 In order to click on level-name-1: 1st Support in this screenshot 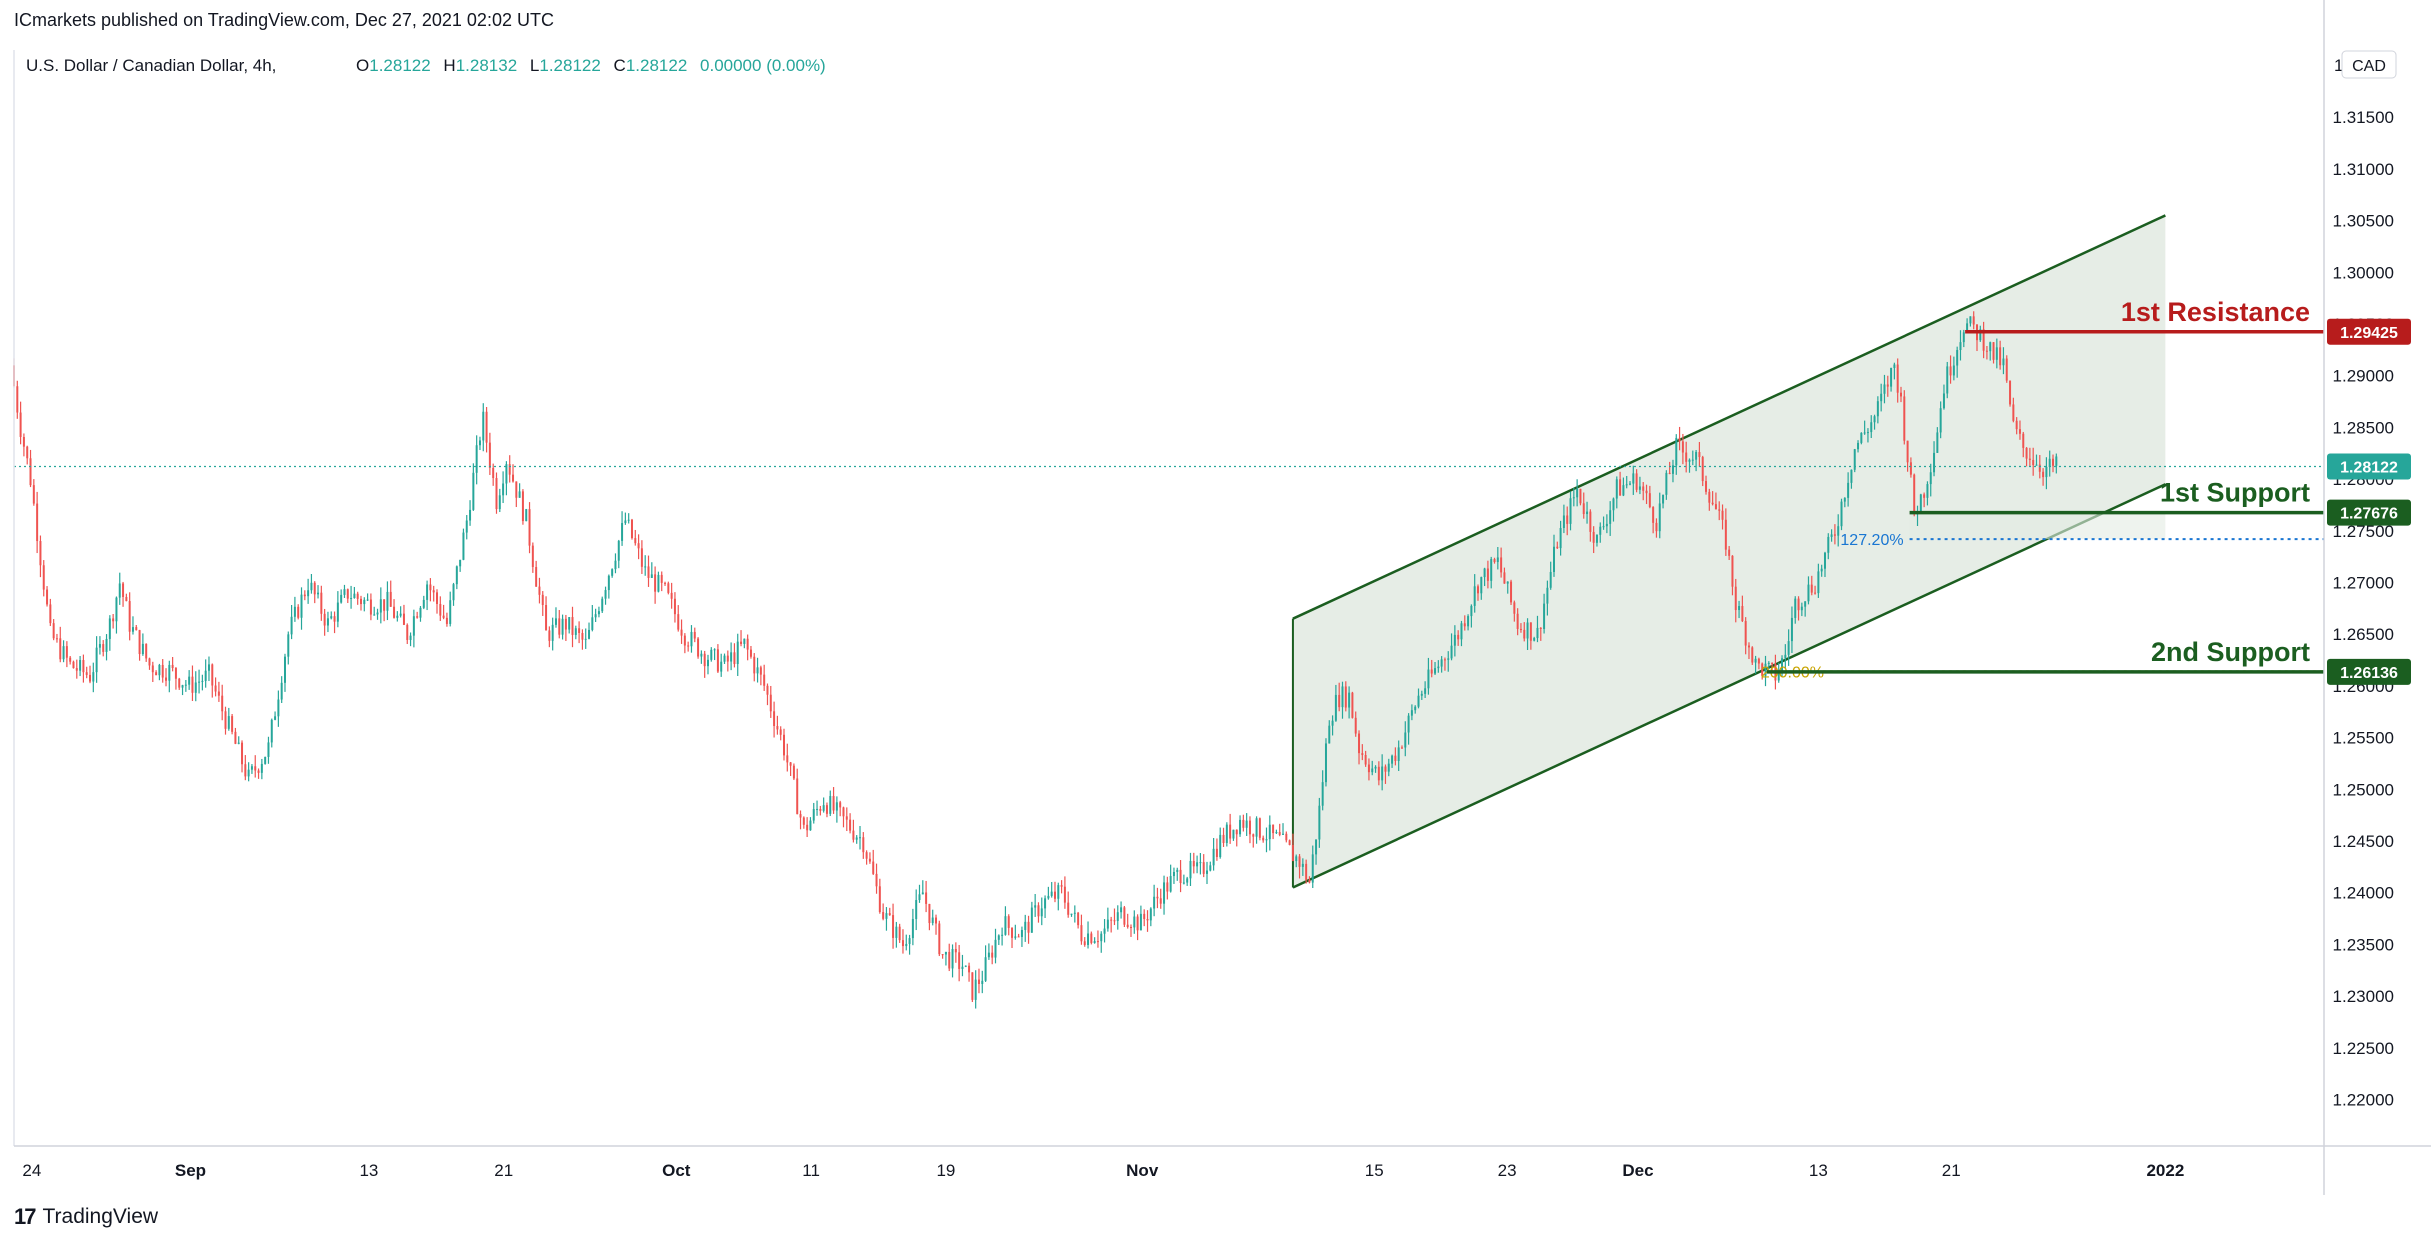, I will do `click(2235, 493)`.